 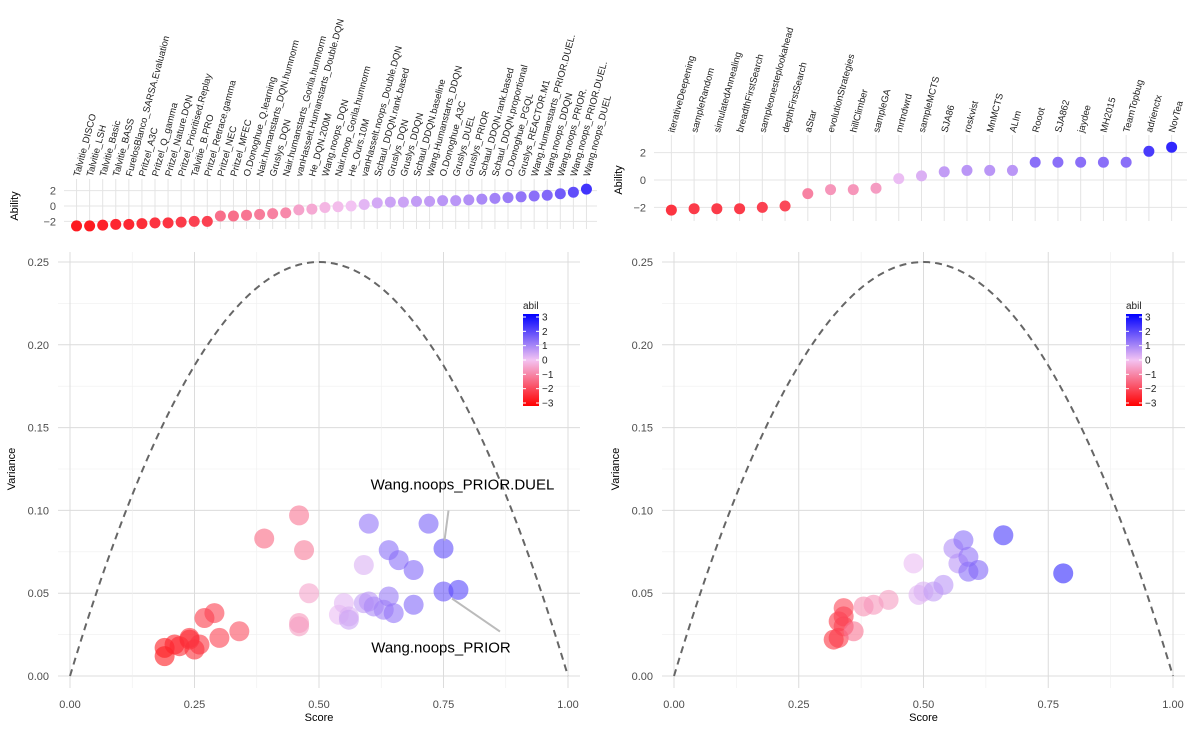 What do you see at coordinates (441, 648) in the screenshot?
I see `annotation-label: Wang.noops_PRIOR` at bounding box center [441, 648].